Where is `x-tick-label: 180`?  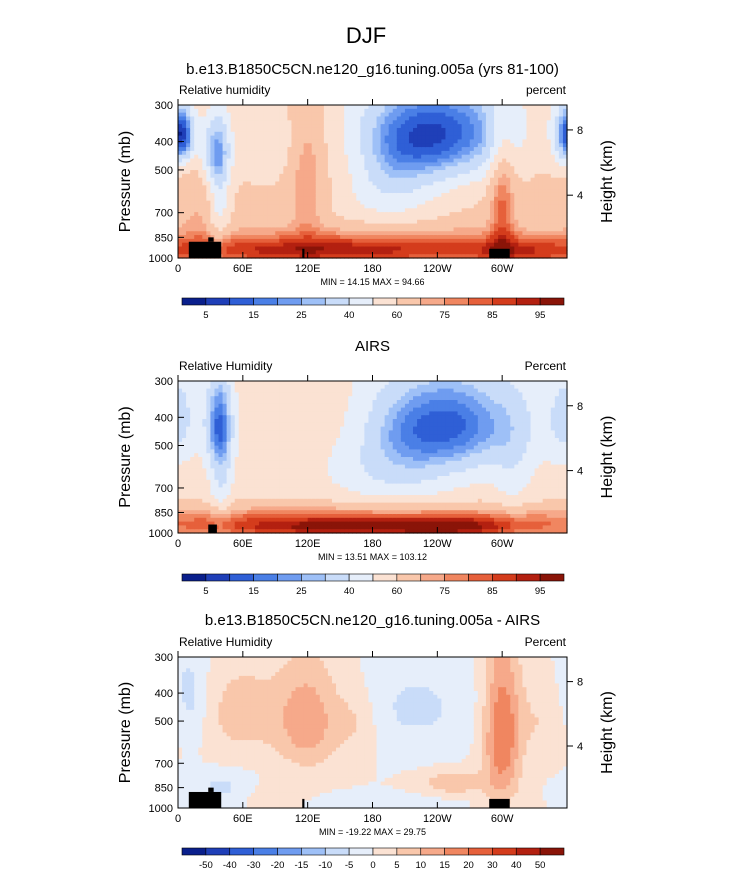 x-tick-label: 180 is located at coordinates (372, 269).